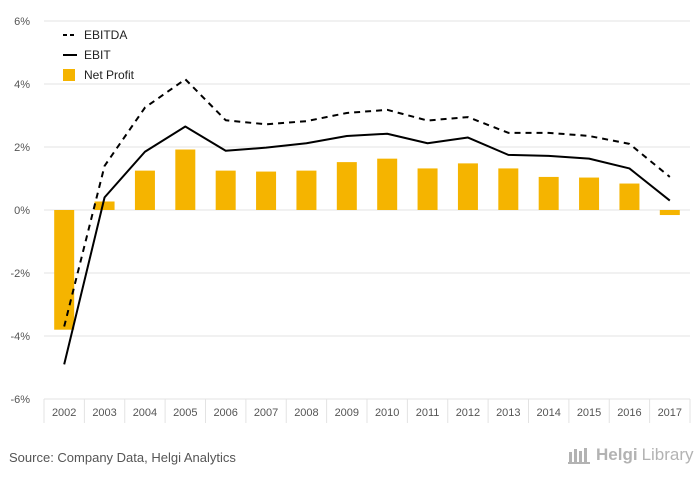 This screenshot has width=700, height=483. Describe the element at coordinates (69, 75) in the screenshot. I see `legend-swatch` at that location.